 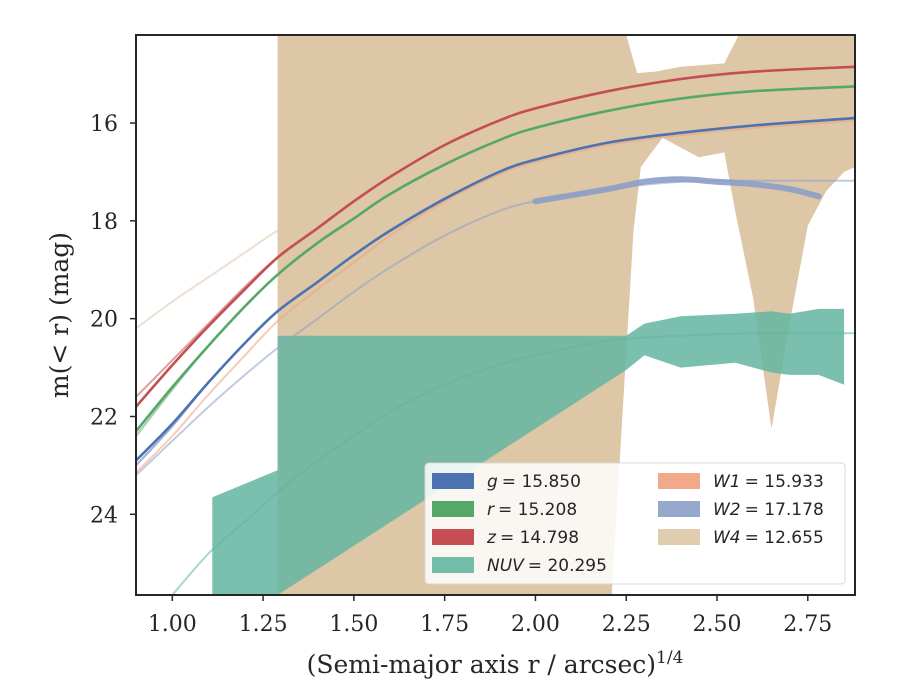 I want to click on w4-band-gap, so click(x=682, y=54).